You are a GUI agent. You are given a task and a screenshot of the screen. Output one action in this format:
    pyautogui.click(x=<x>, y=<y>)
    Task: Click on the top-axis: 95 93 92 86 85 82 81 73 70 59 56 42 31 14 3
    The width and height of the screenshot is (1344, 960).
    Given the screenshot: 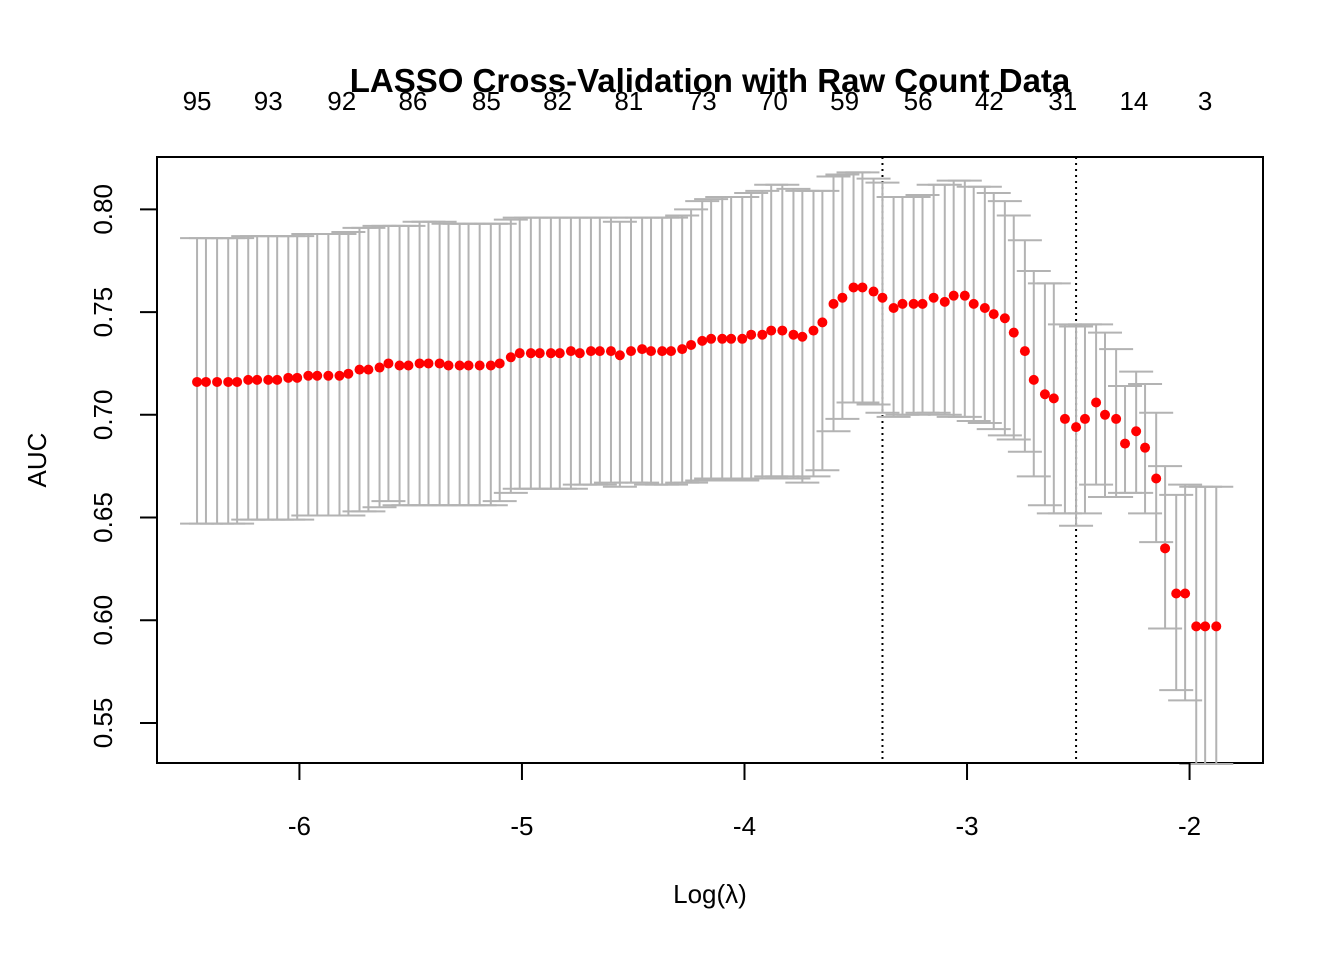 What is the action you would take?
    pyautogui.click(x=698, y=101)
    